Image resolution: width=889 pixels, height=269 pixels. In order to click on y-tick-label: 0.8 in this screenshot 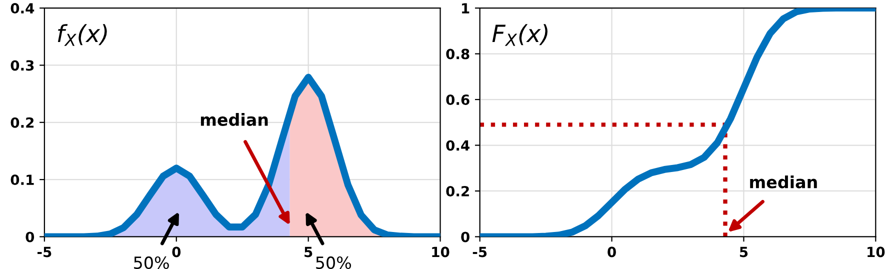, I will do `click(458, 54)`.